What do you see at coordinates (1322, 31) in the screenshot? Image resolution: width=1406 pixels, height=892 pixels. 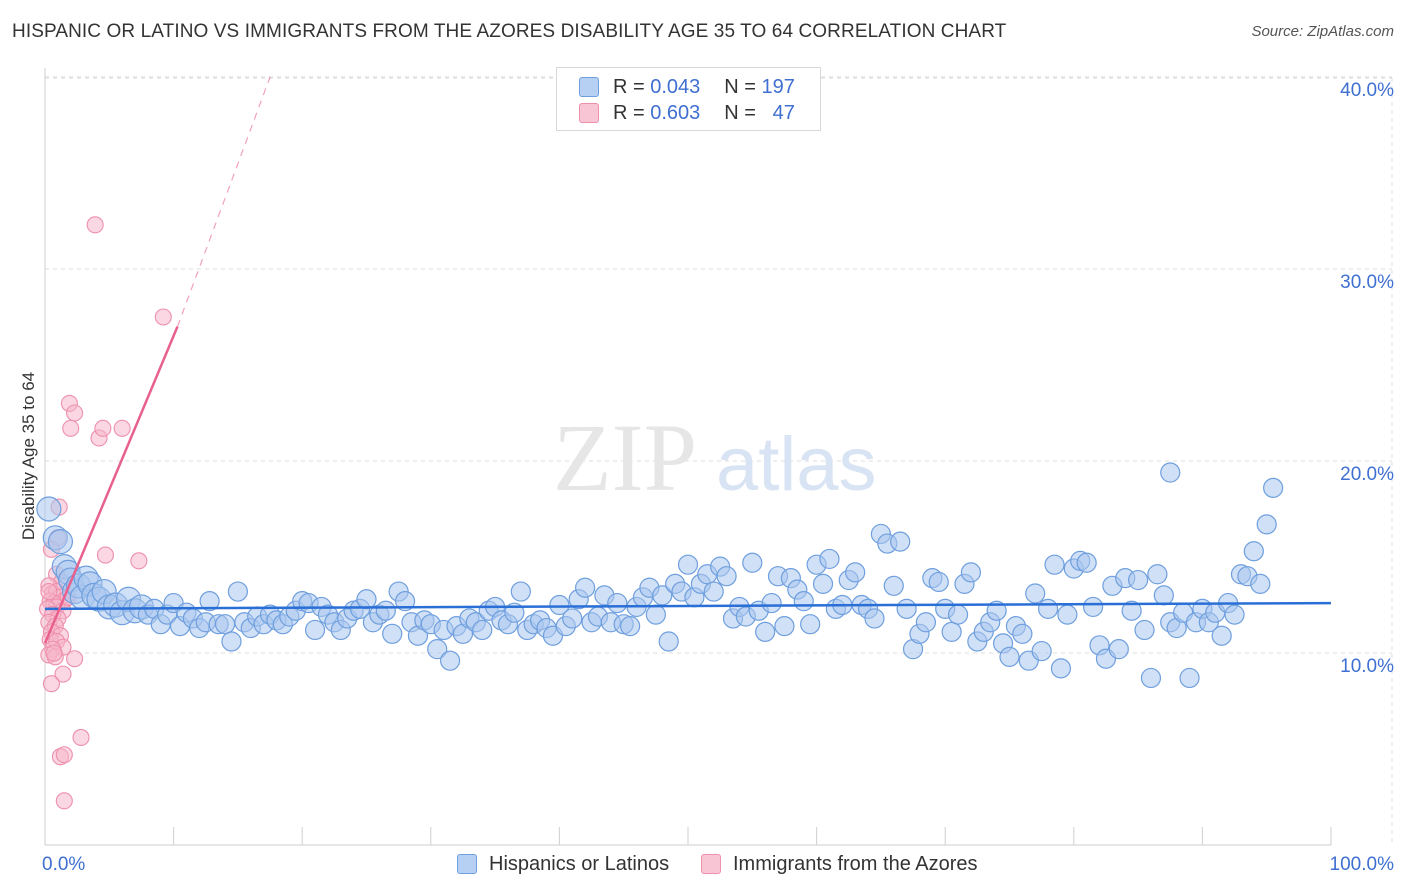 I see `source-credit: Source: ZipAtlas.com` at bounding box center [1322, 31].